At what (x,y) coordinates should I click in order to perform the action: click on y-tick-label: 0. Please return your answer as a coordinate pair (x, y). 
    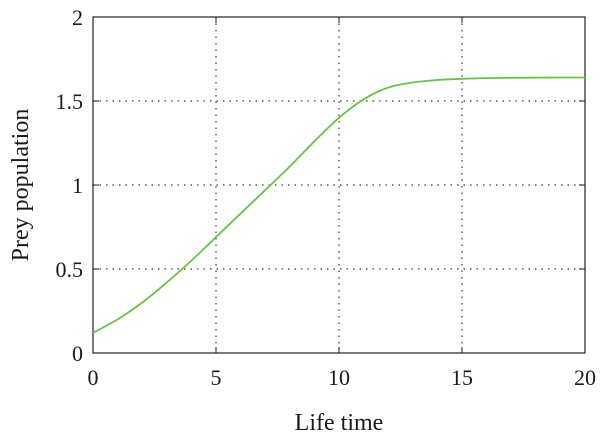
    Looking at the image, I should click on (77, 353).